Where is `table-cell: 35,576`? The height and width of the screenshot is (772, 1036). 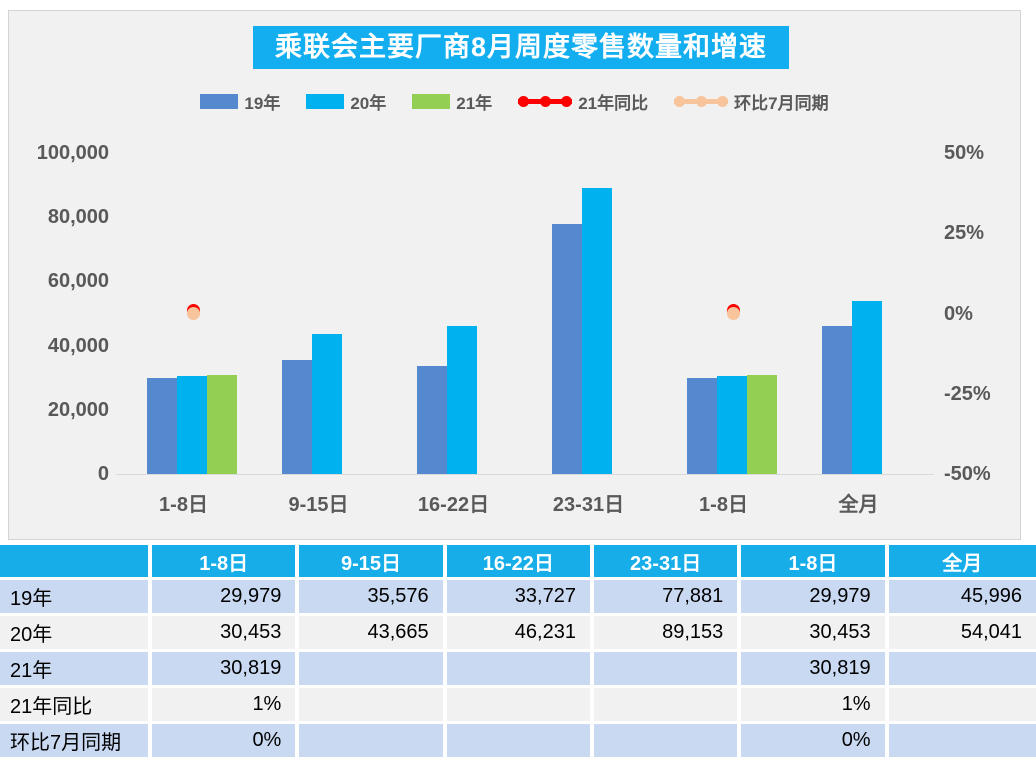
table-cell: 35,576 is located at coordinates (373, 595).